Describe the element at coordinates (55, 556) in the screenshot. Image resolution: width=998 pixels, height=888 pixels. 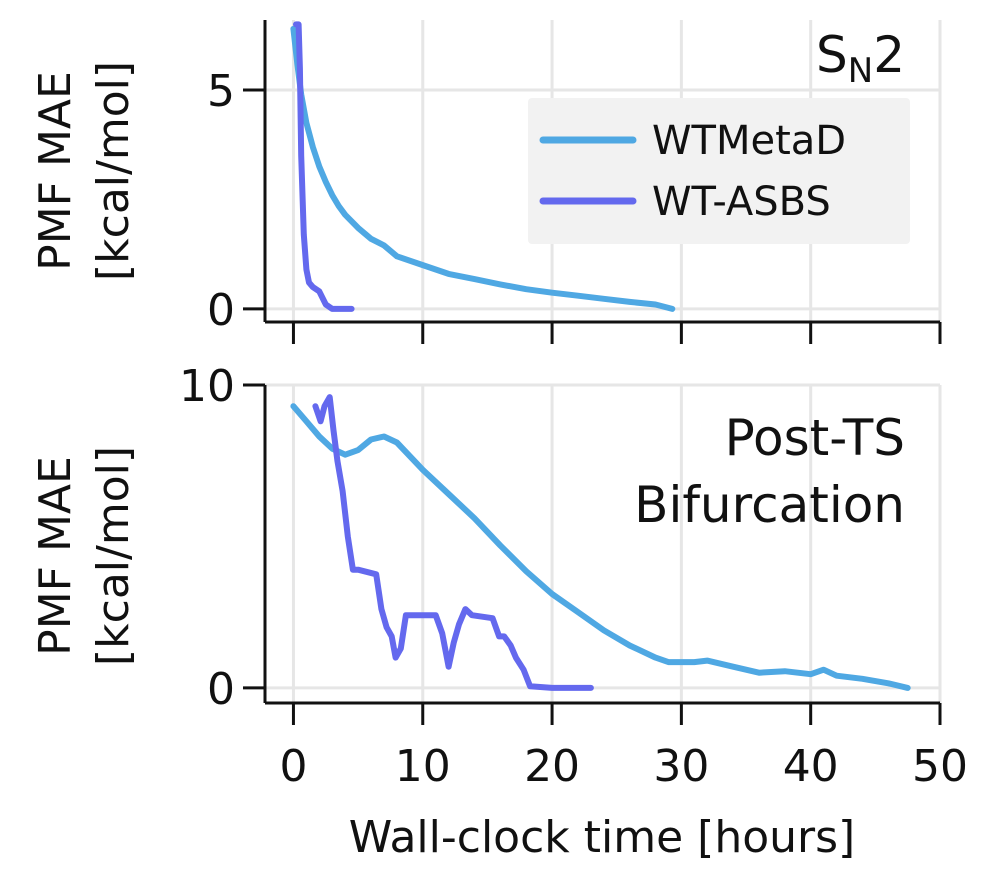
I see `bottom-ylabel-line1: PMF MAE` at that location.